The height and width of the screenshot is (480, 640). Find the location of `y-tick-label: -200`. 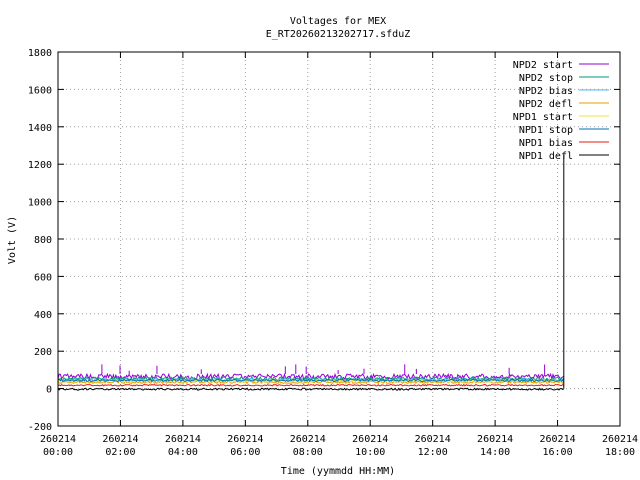

y-tick-label: -200 is located at coordinates (40, 427).